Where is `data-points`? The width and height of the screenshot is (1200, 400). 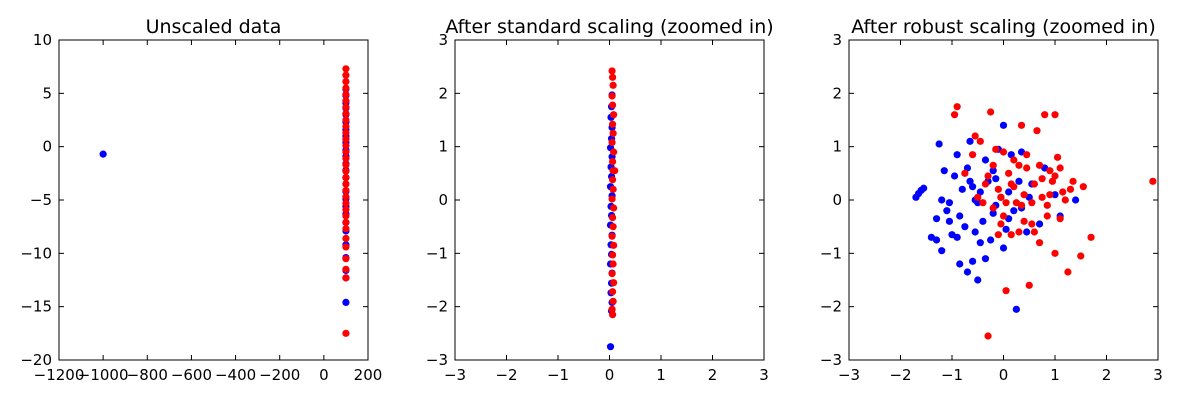 data-points is located at coordinates (612, 209).